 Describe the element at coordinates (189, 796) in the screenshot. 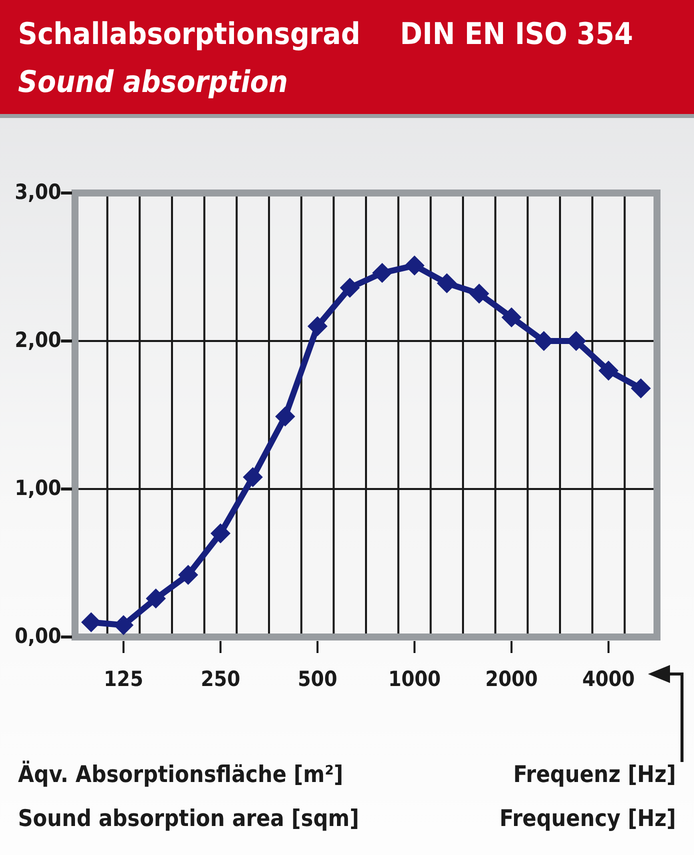

I see `y-axis-title: Äqv. Absorptionsfläche [m²] Sound absorption area [sqm]` at that location.